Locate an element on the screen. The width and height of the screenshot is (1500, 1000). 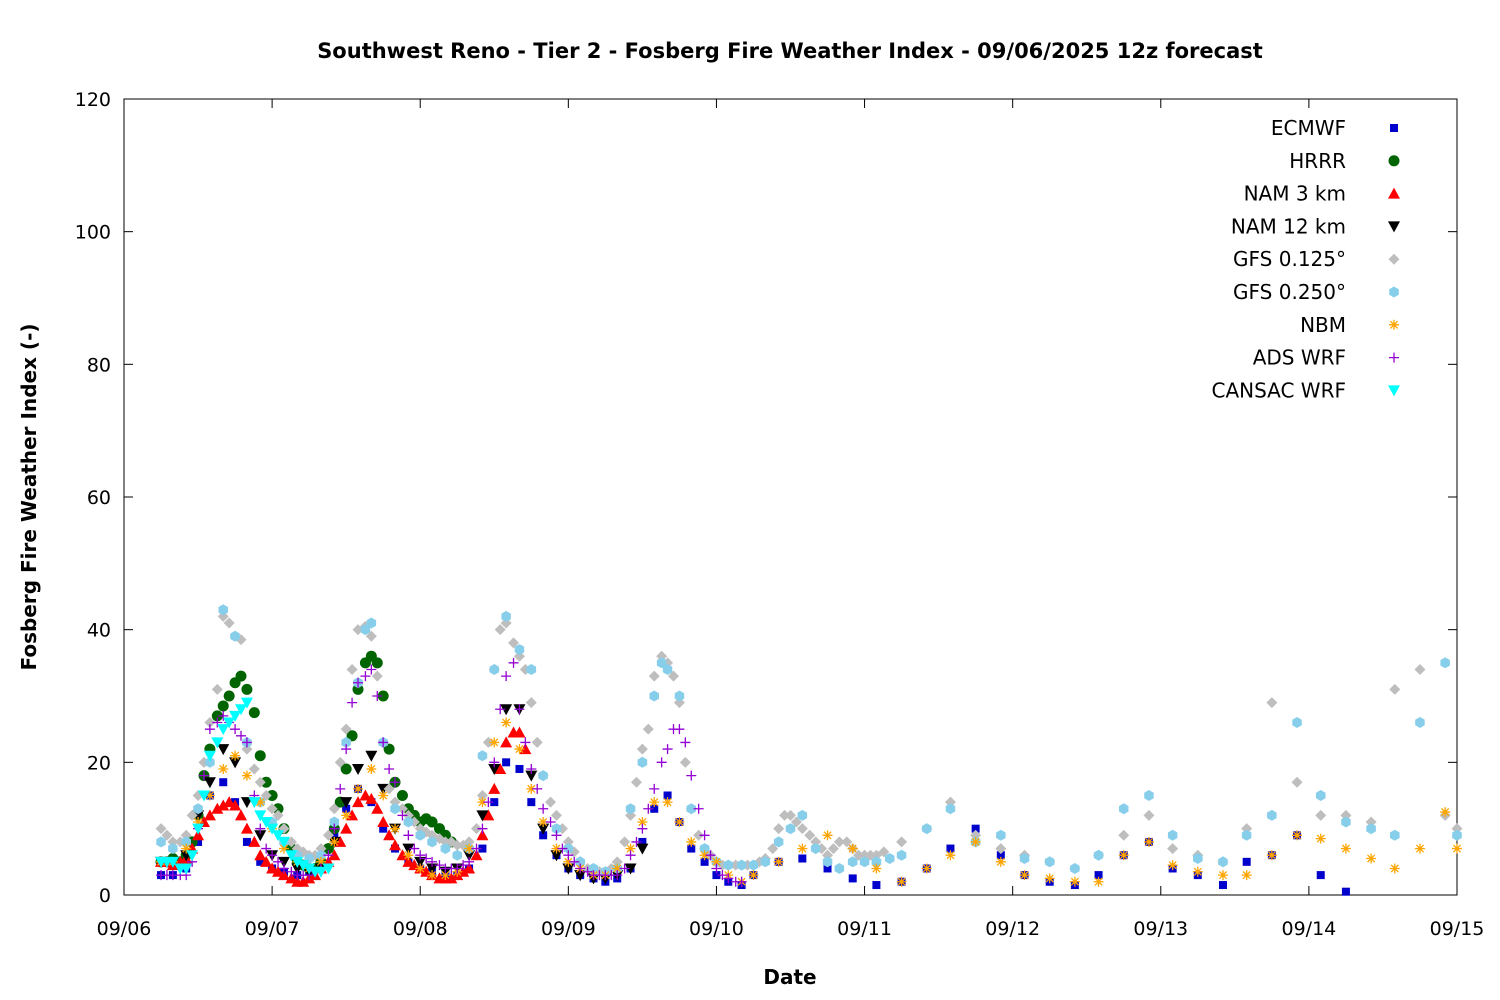
legend-item: HRRR is located at coordinates (1344, 161).